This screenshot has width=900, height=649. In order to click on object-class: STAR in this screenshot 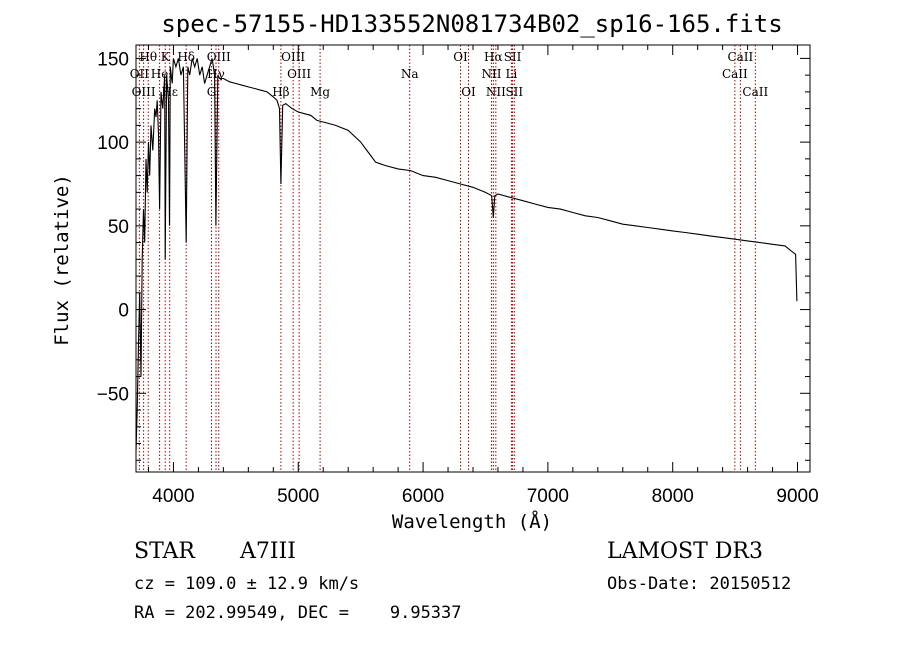, I will do `click(164, 551)`.